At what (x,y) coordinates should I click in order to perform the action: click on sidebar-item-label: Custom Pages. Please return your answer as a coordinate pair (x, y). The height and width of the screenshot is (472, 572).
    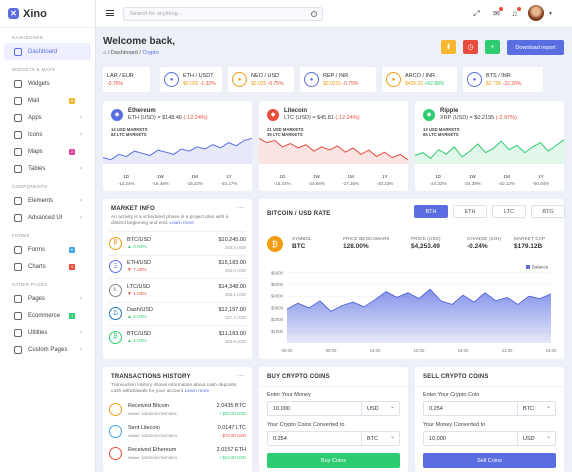
    Looking at the image, I should click on (48, 349).